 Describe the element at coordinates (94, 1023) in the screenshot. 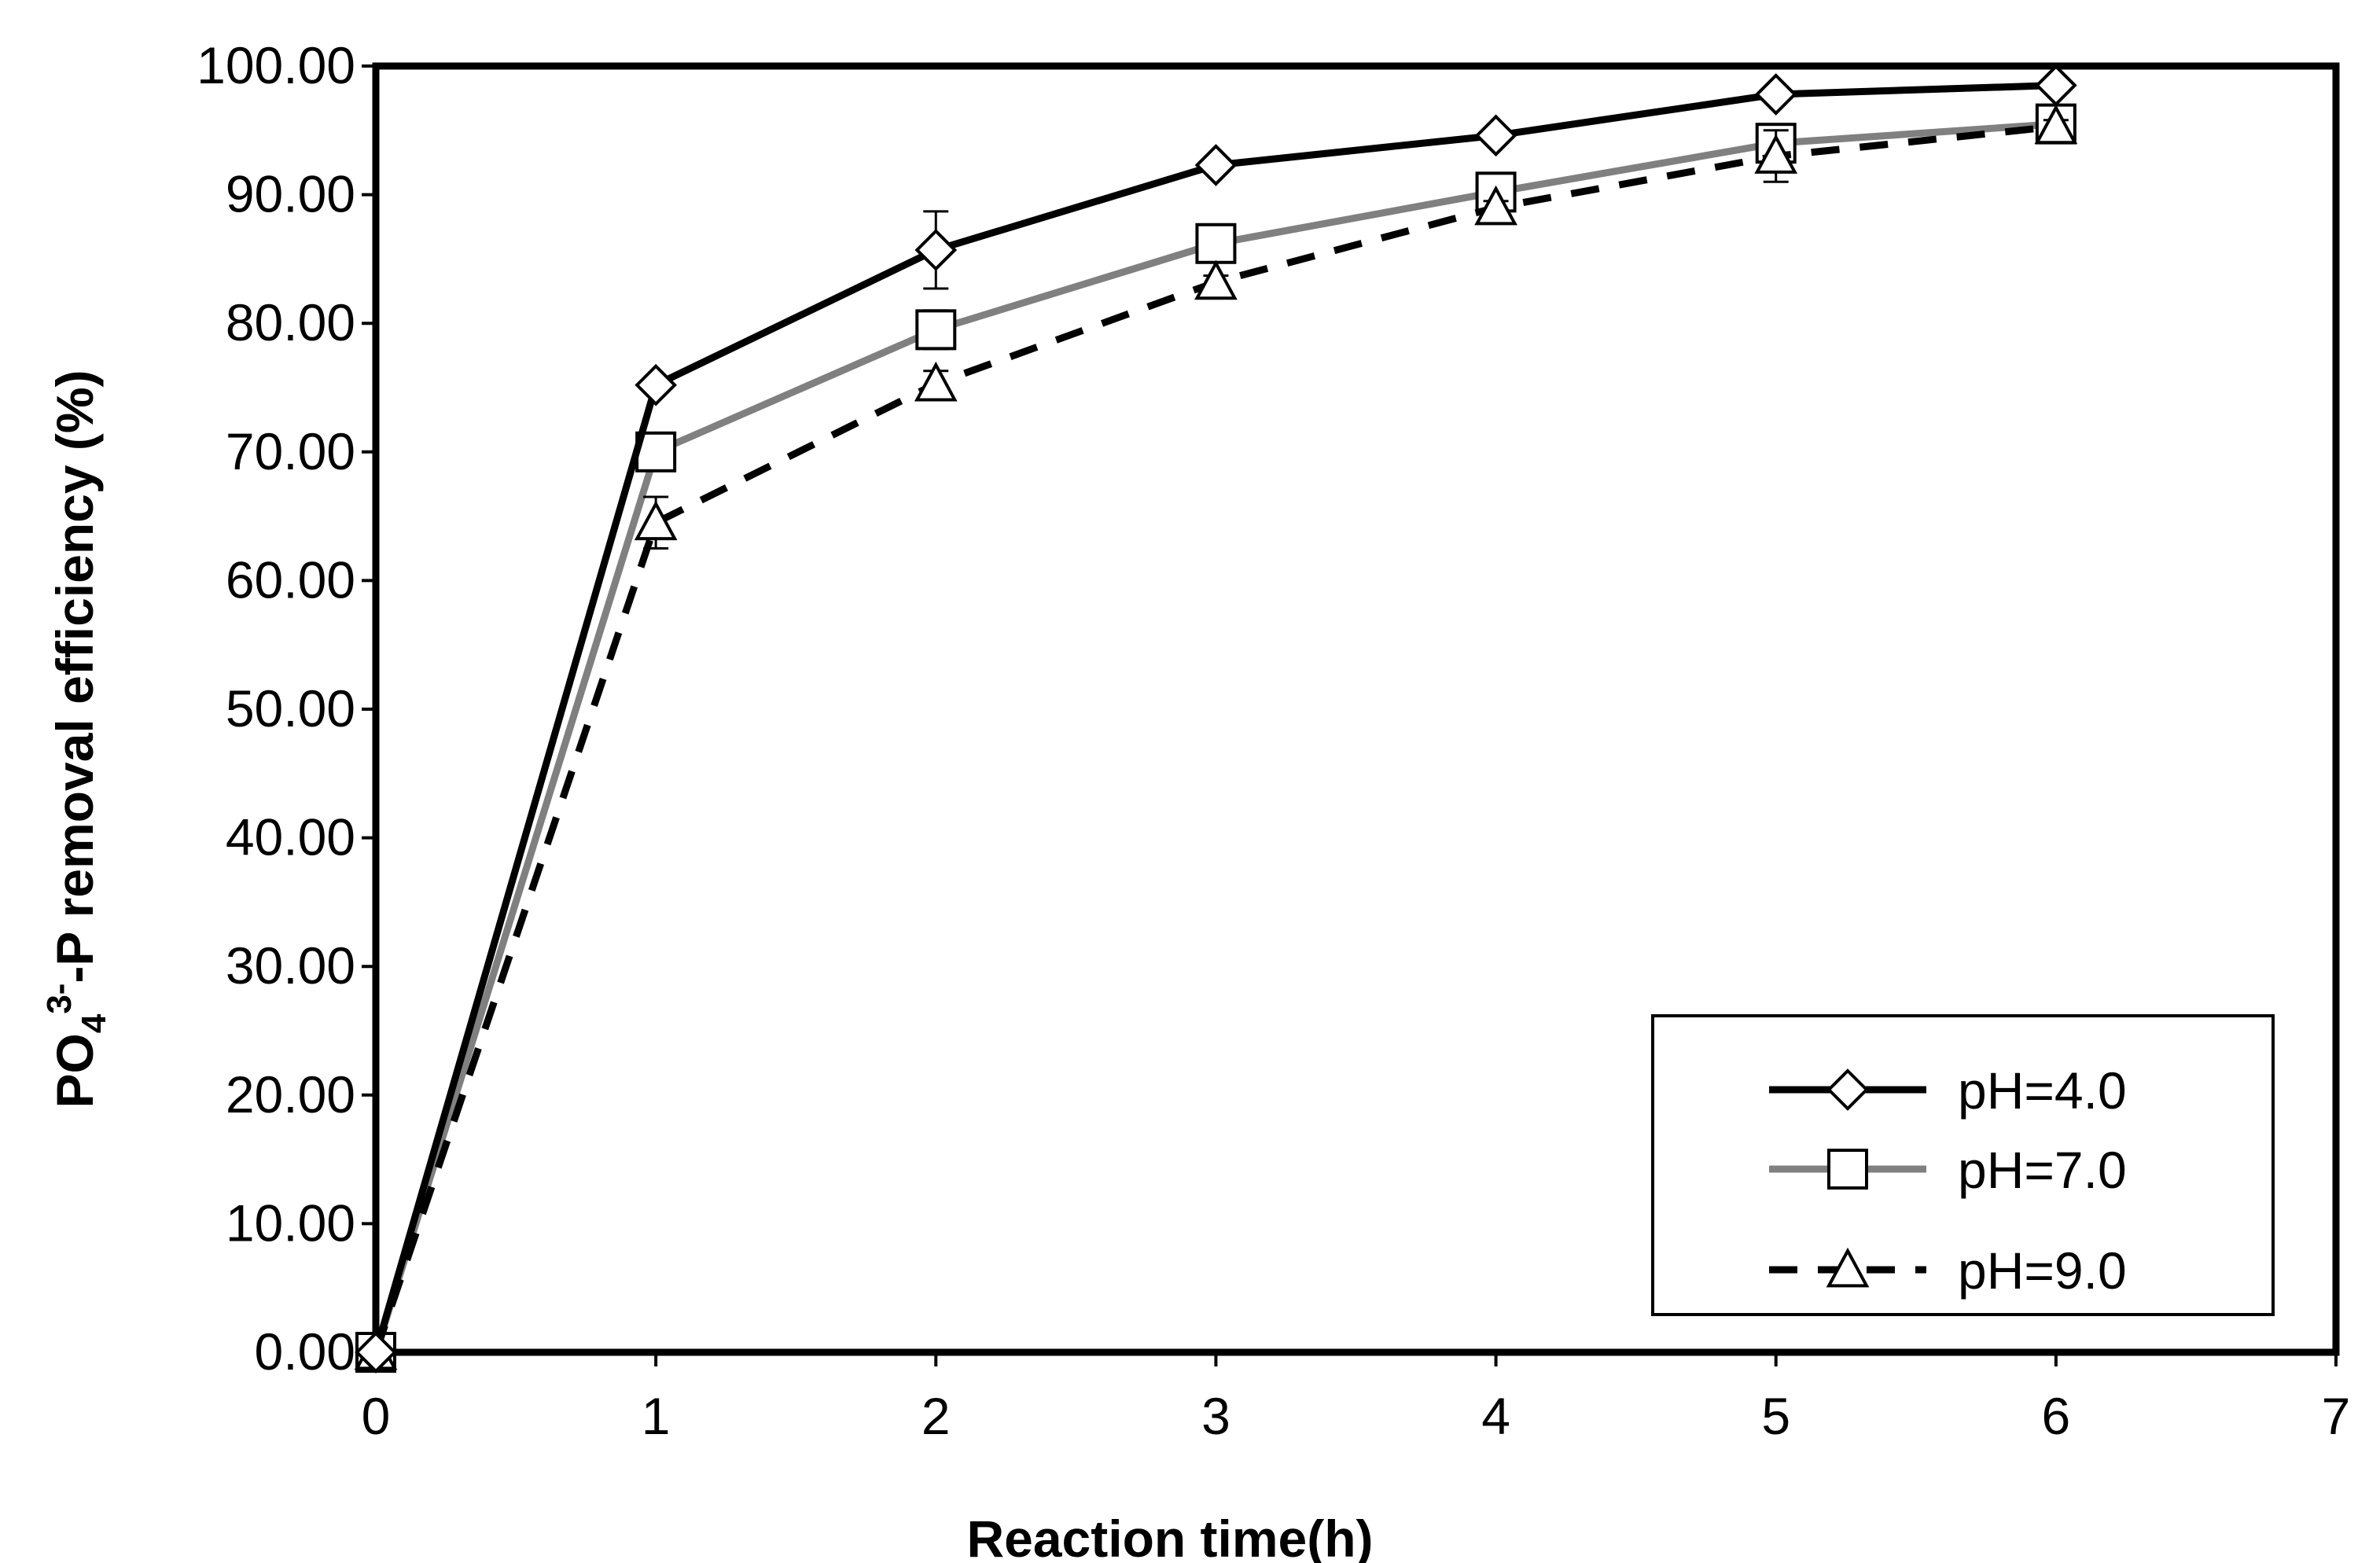

I see `y-axis-title-subscript: 4` at that location.